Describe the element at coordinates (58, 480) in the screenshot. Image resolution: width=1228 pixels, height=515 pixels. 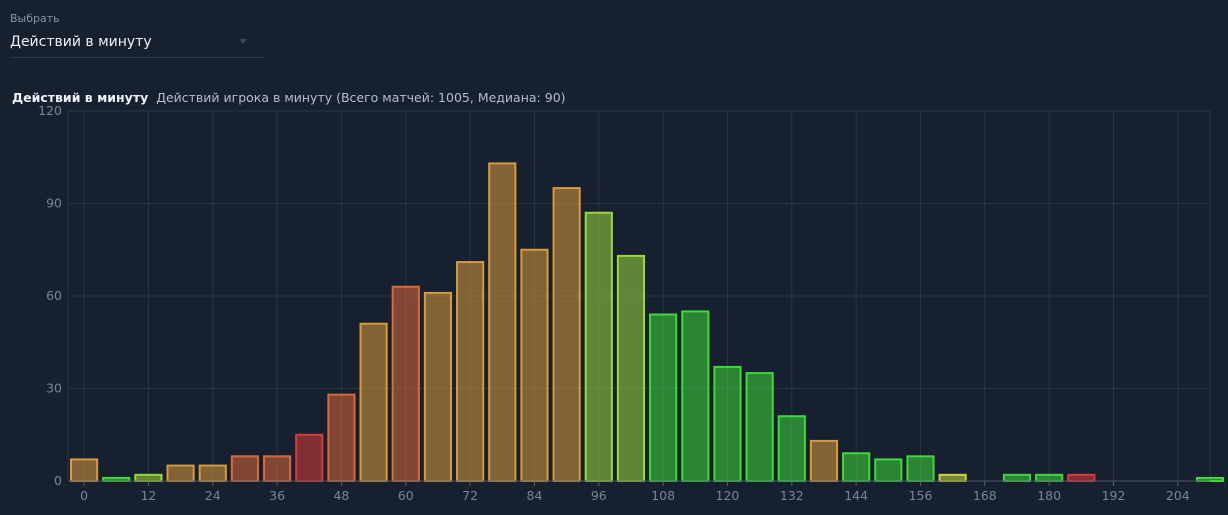
I see `y-tick-label: 0` at that location.